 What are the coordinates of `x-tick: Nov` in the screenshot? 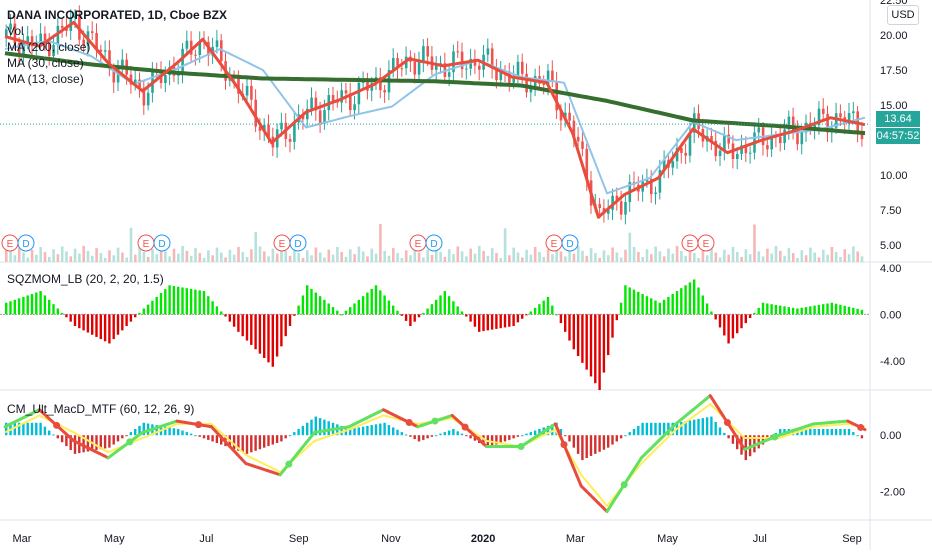 It's located at (391, 539).